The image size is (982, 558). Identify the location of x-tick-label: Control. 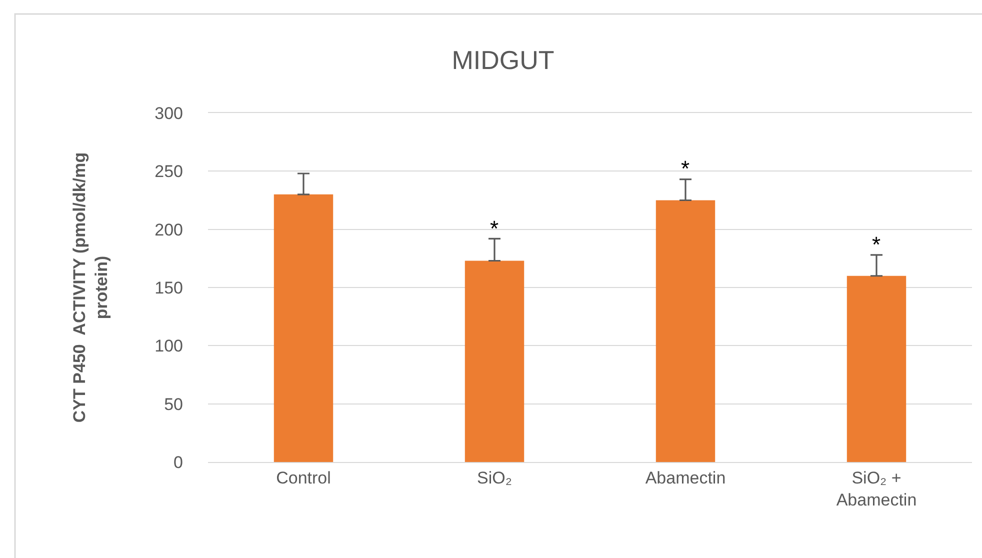
(303, 478).